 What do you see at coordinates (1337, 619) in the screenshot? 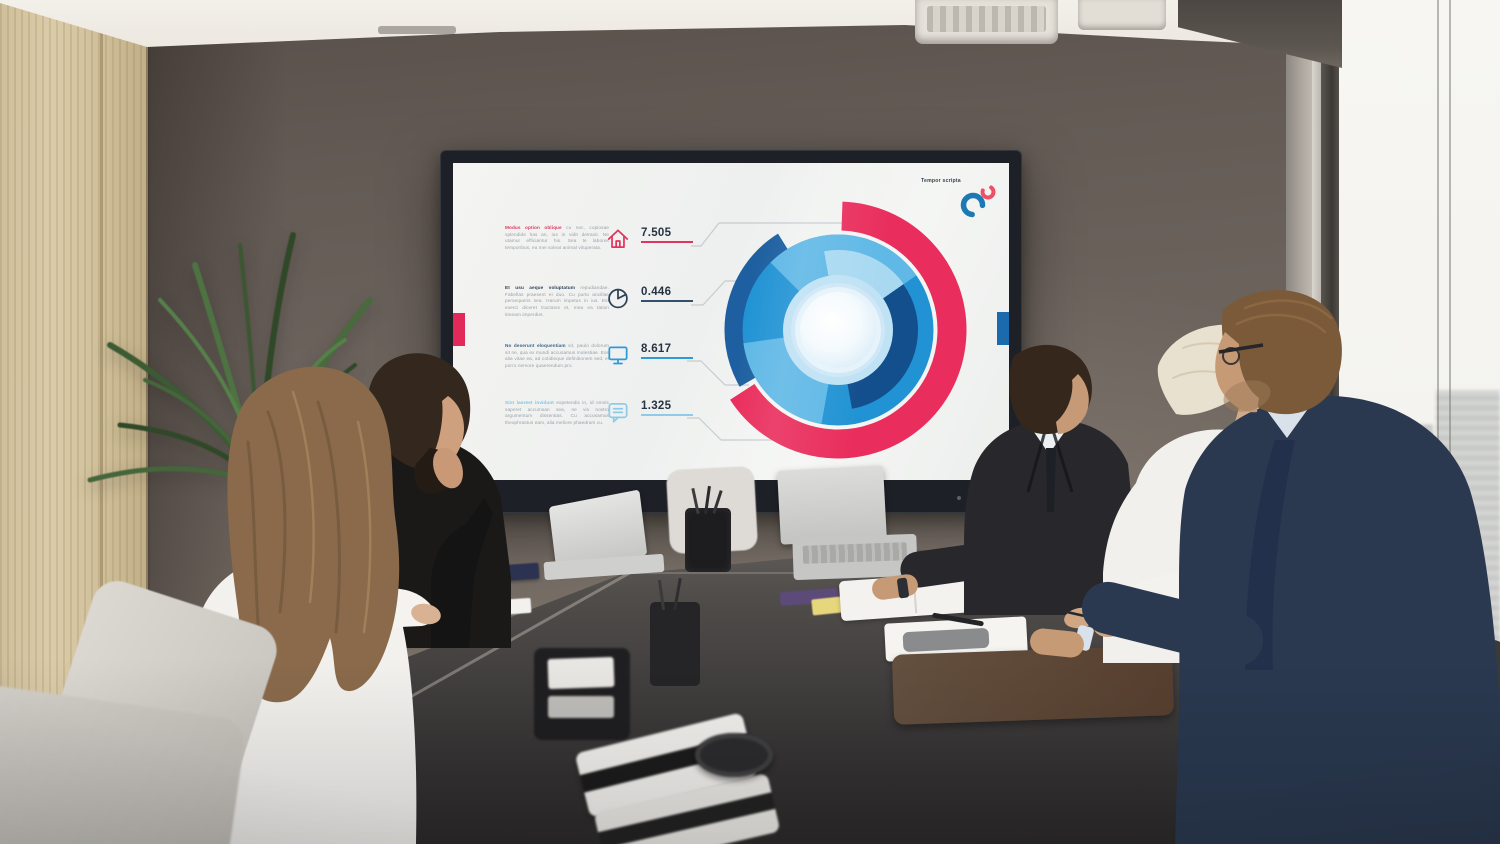
I see `man5-torso` at bounding box center [1337, 619].